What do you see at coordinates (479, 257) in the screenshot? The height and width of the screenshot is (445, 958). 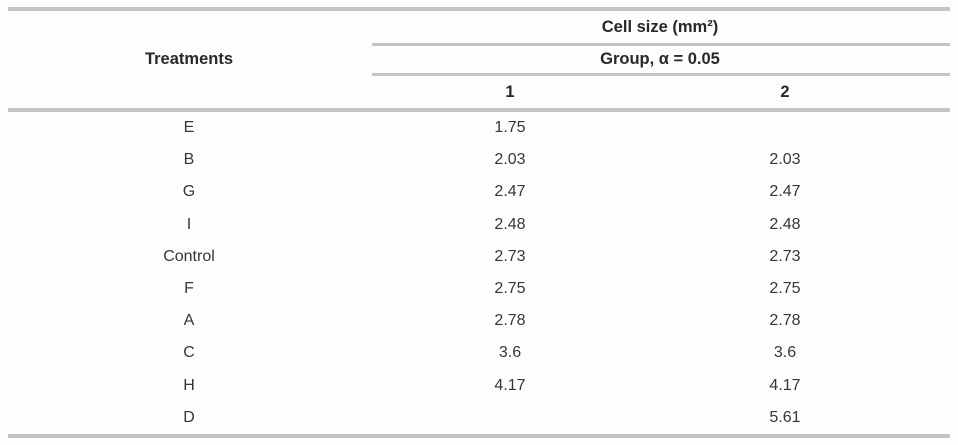 I see `table-row: Control 2.73 2.73` at bounding box center [479, 257].